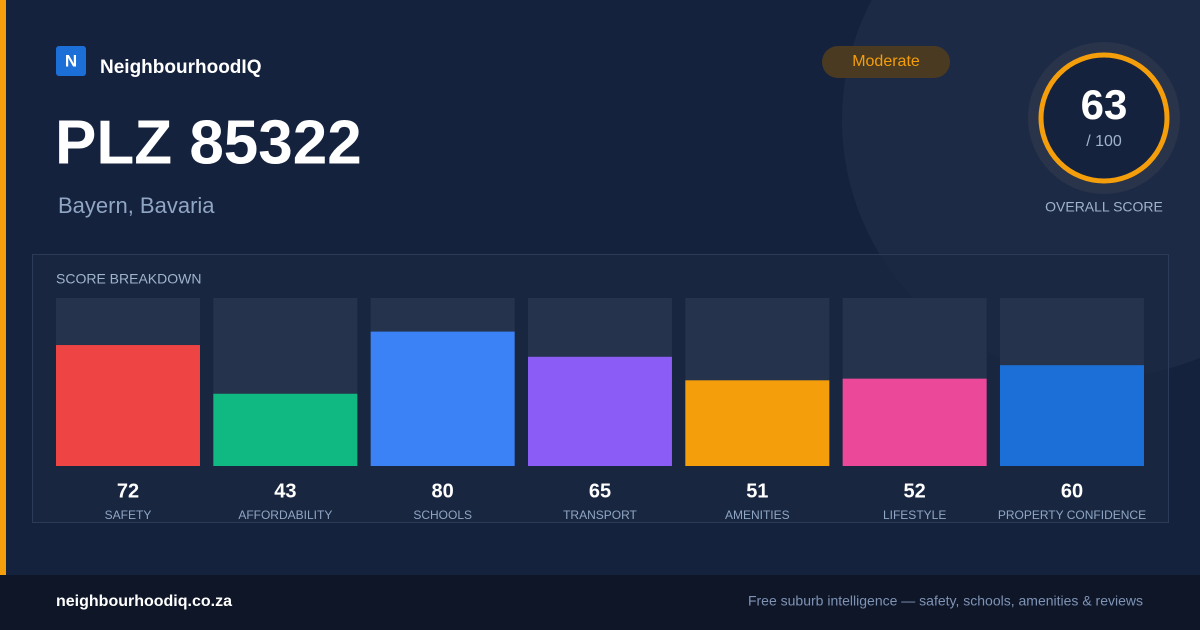  What do you see at coordinates (600, 602) in the screenshot?
I see `footer` at bounding box center [600, 602].